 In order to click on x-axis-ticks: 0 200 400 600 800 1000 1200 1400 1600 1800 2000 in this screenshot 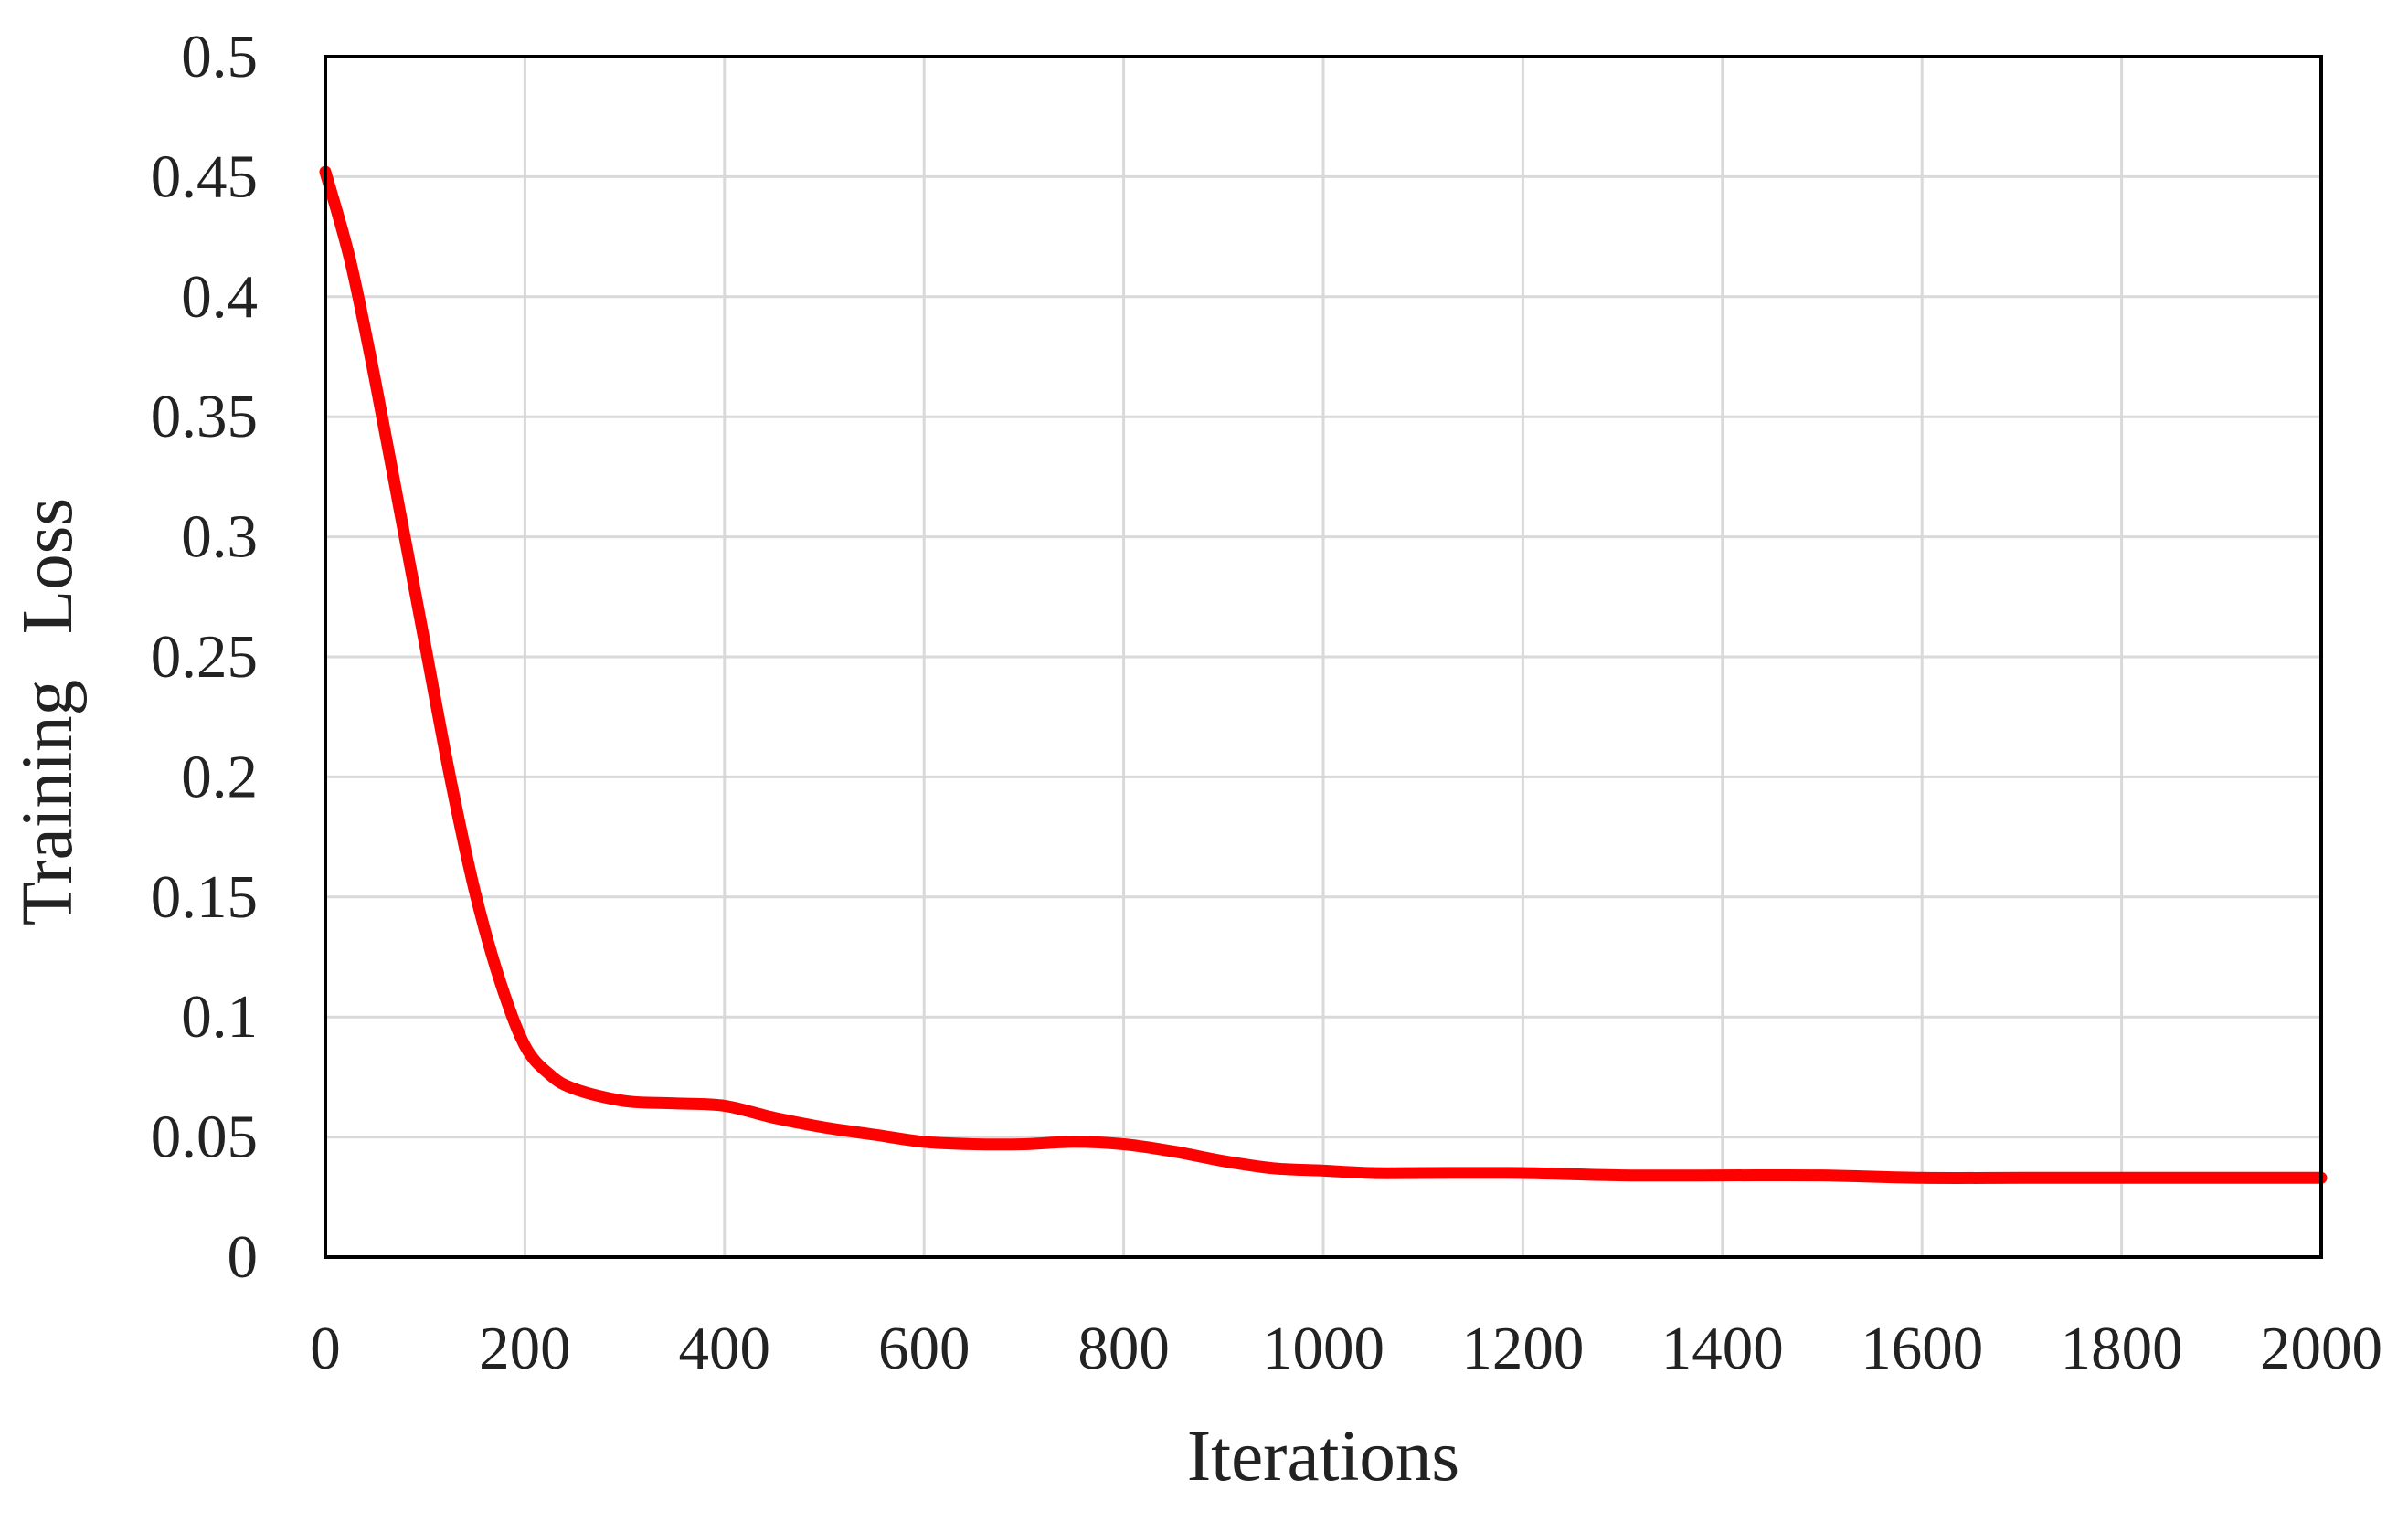, I will do `click(1346, 1348)`.